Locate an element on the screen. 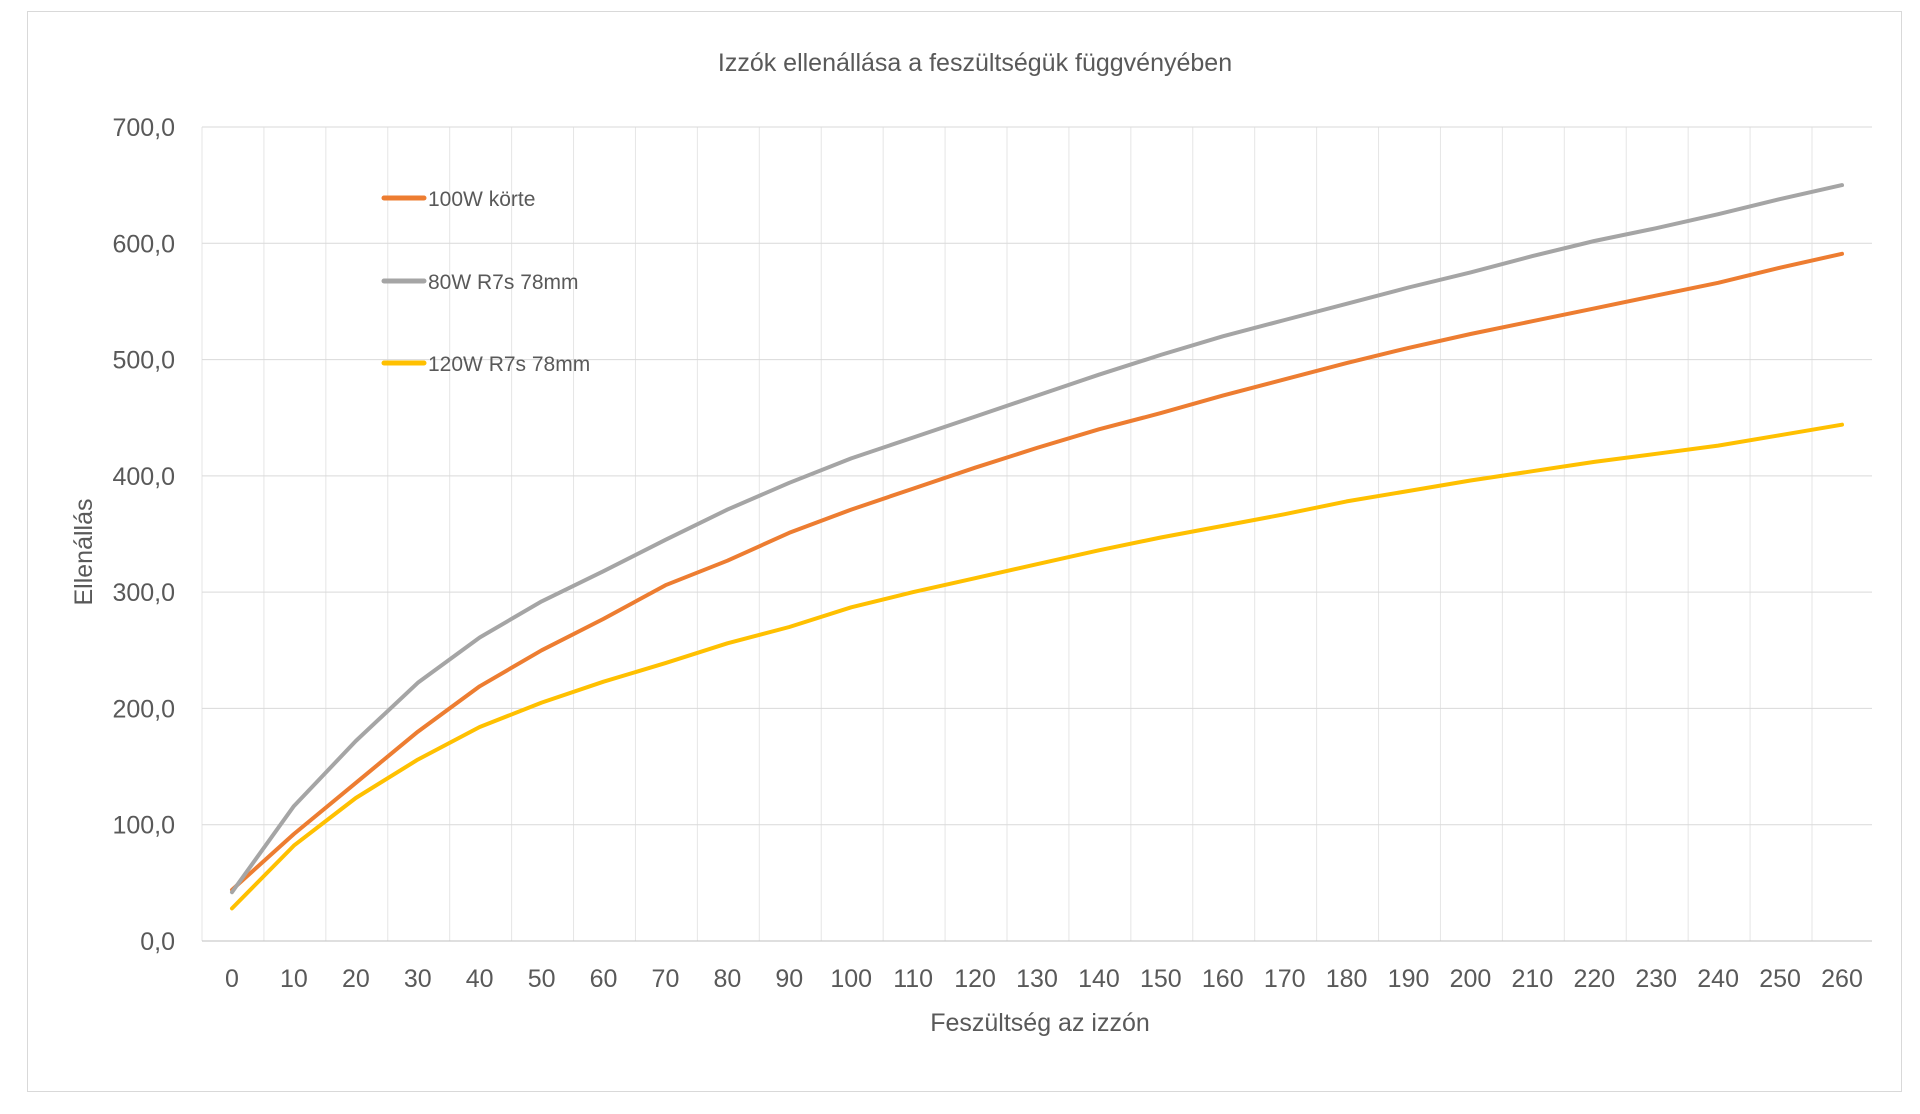  x-tick-label: 40 is located at coordinates (480, 979).